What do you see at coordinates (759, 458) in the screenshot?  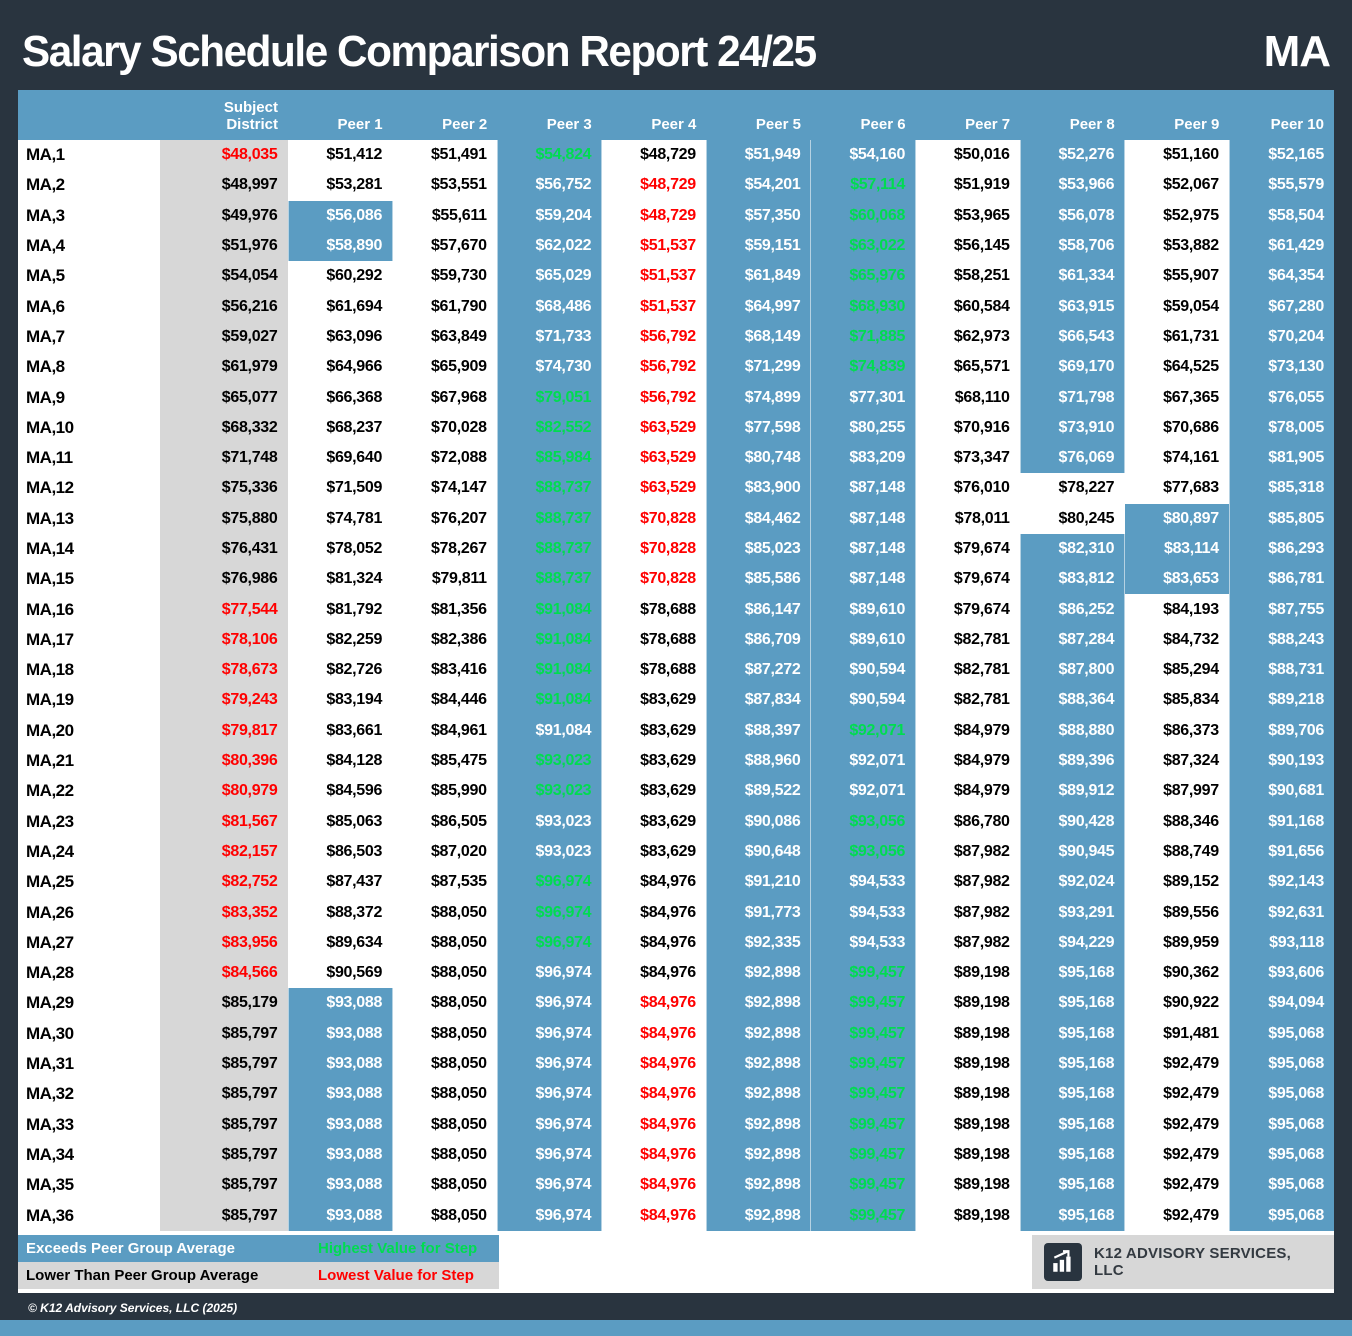 I see `peer-value-cell: $80,748` at bounding box center [759, 458].